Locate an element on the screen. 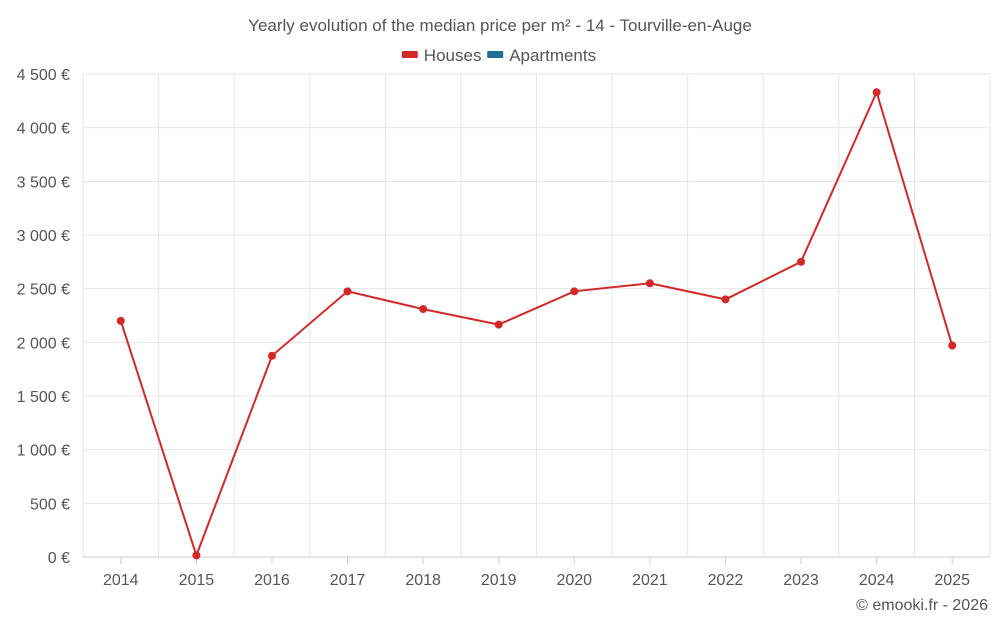 The height and width of the screenshot is (630, 1000). credit-text: © emooki.fr - 2026 is located at coordinates (922, 605).